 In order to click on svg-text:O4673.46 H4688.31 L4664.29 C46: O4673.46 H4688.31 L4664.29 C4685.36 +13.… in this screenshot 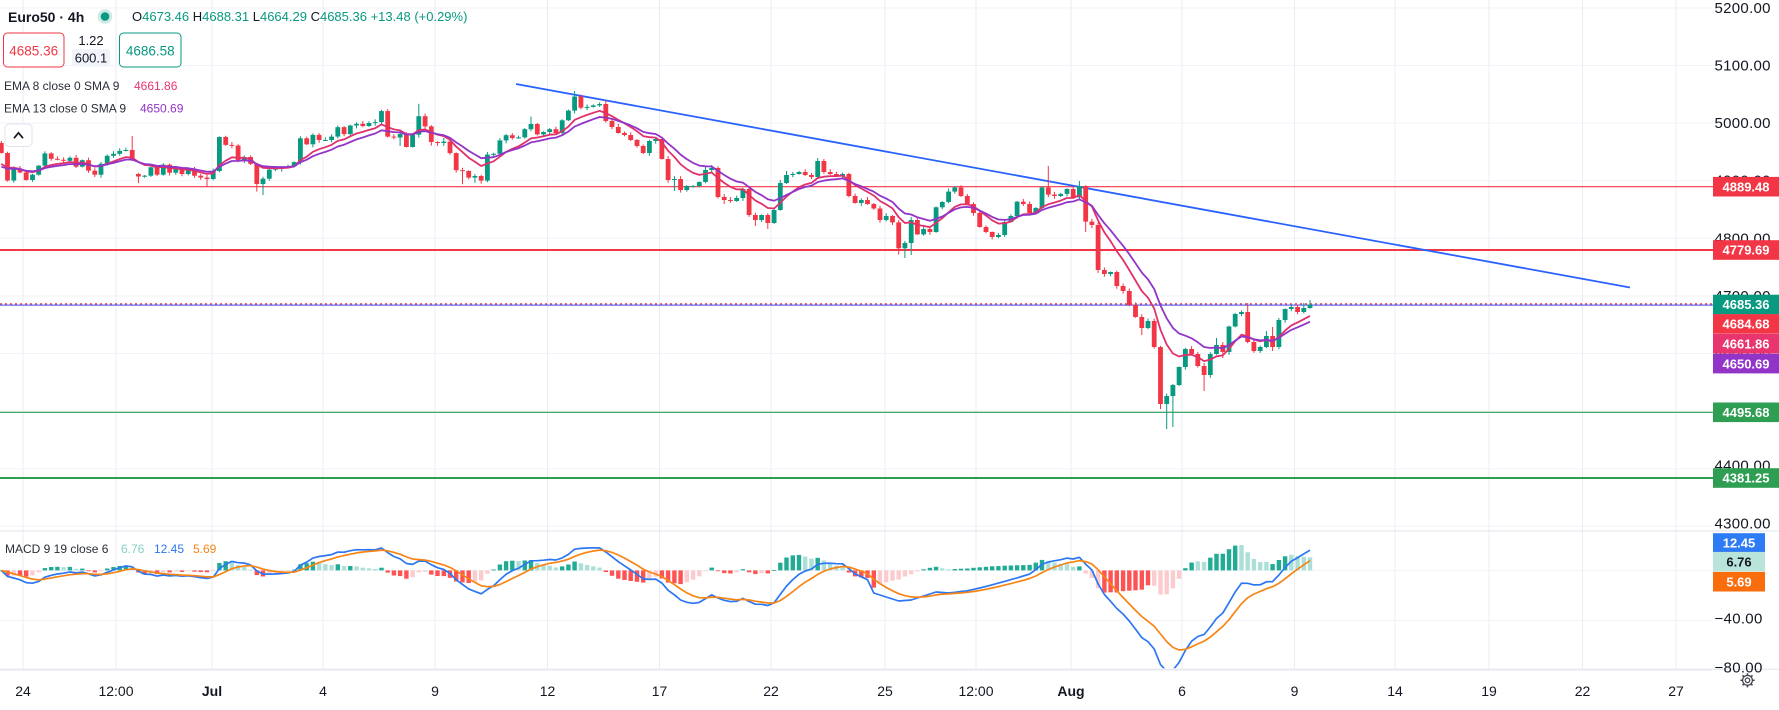, I will do `click(299, 16)`.